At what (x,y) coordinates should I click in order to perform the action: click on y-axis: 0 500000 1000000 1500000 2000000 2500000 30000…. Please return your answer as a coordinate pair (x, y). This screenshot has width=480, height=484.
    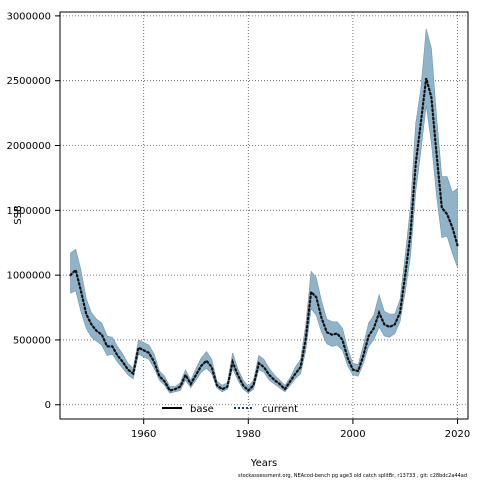
    Looking at the image, I should click on (33, 211).